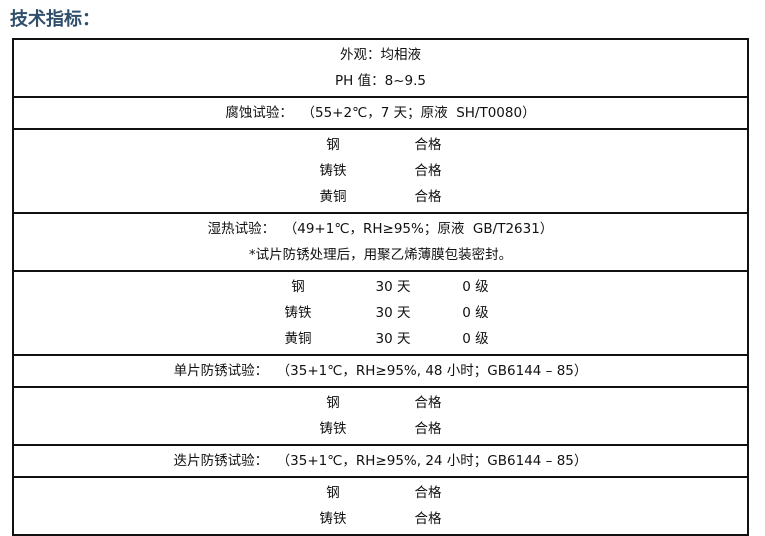 This screenshot has width=765, height=536. Describe the element at coordinates (380, 229) in the screenshot. I see `humid-header: 湿热试验： （49+1℃，RH≥95%；原液 GB/T2631）` at that location.